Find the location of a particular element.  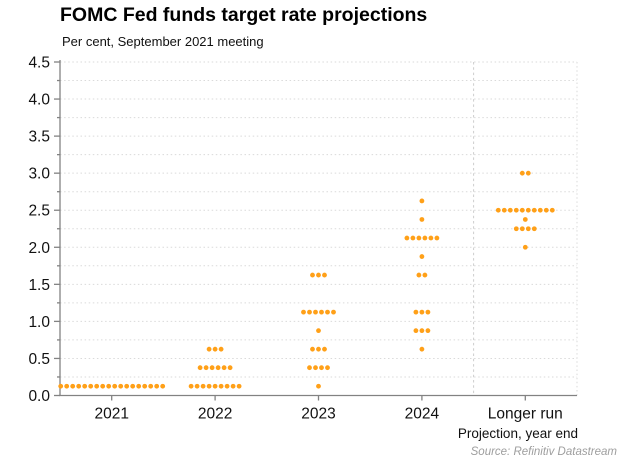

x-axis-title: Projection, year end is located at coordinates (517, 433).